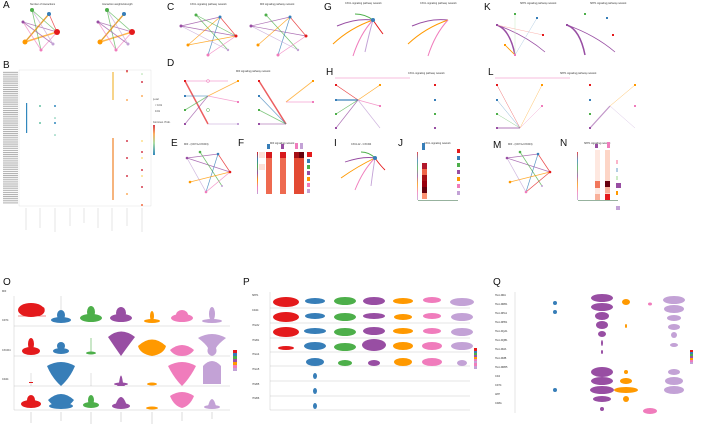 This screenshot has width=708, height=428. I want to click on panel-h-hierarchy: CXCL signaling pathway network, so click(390, 100).